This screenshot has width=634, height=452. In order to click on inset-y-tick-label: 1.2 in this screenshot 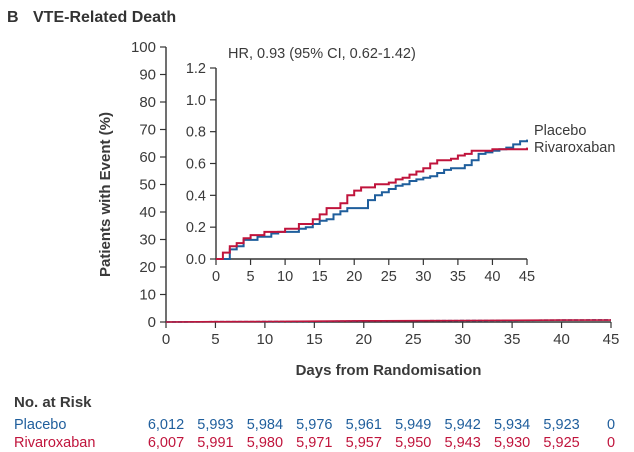, I will do `click(196, 69)`.